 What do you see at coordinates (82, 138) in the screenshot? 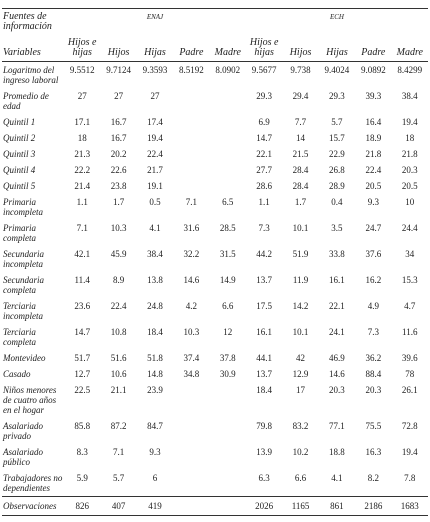
I see `cell: 18` at bounding box center [82, 138].